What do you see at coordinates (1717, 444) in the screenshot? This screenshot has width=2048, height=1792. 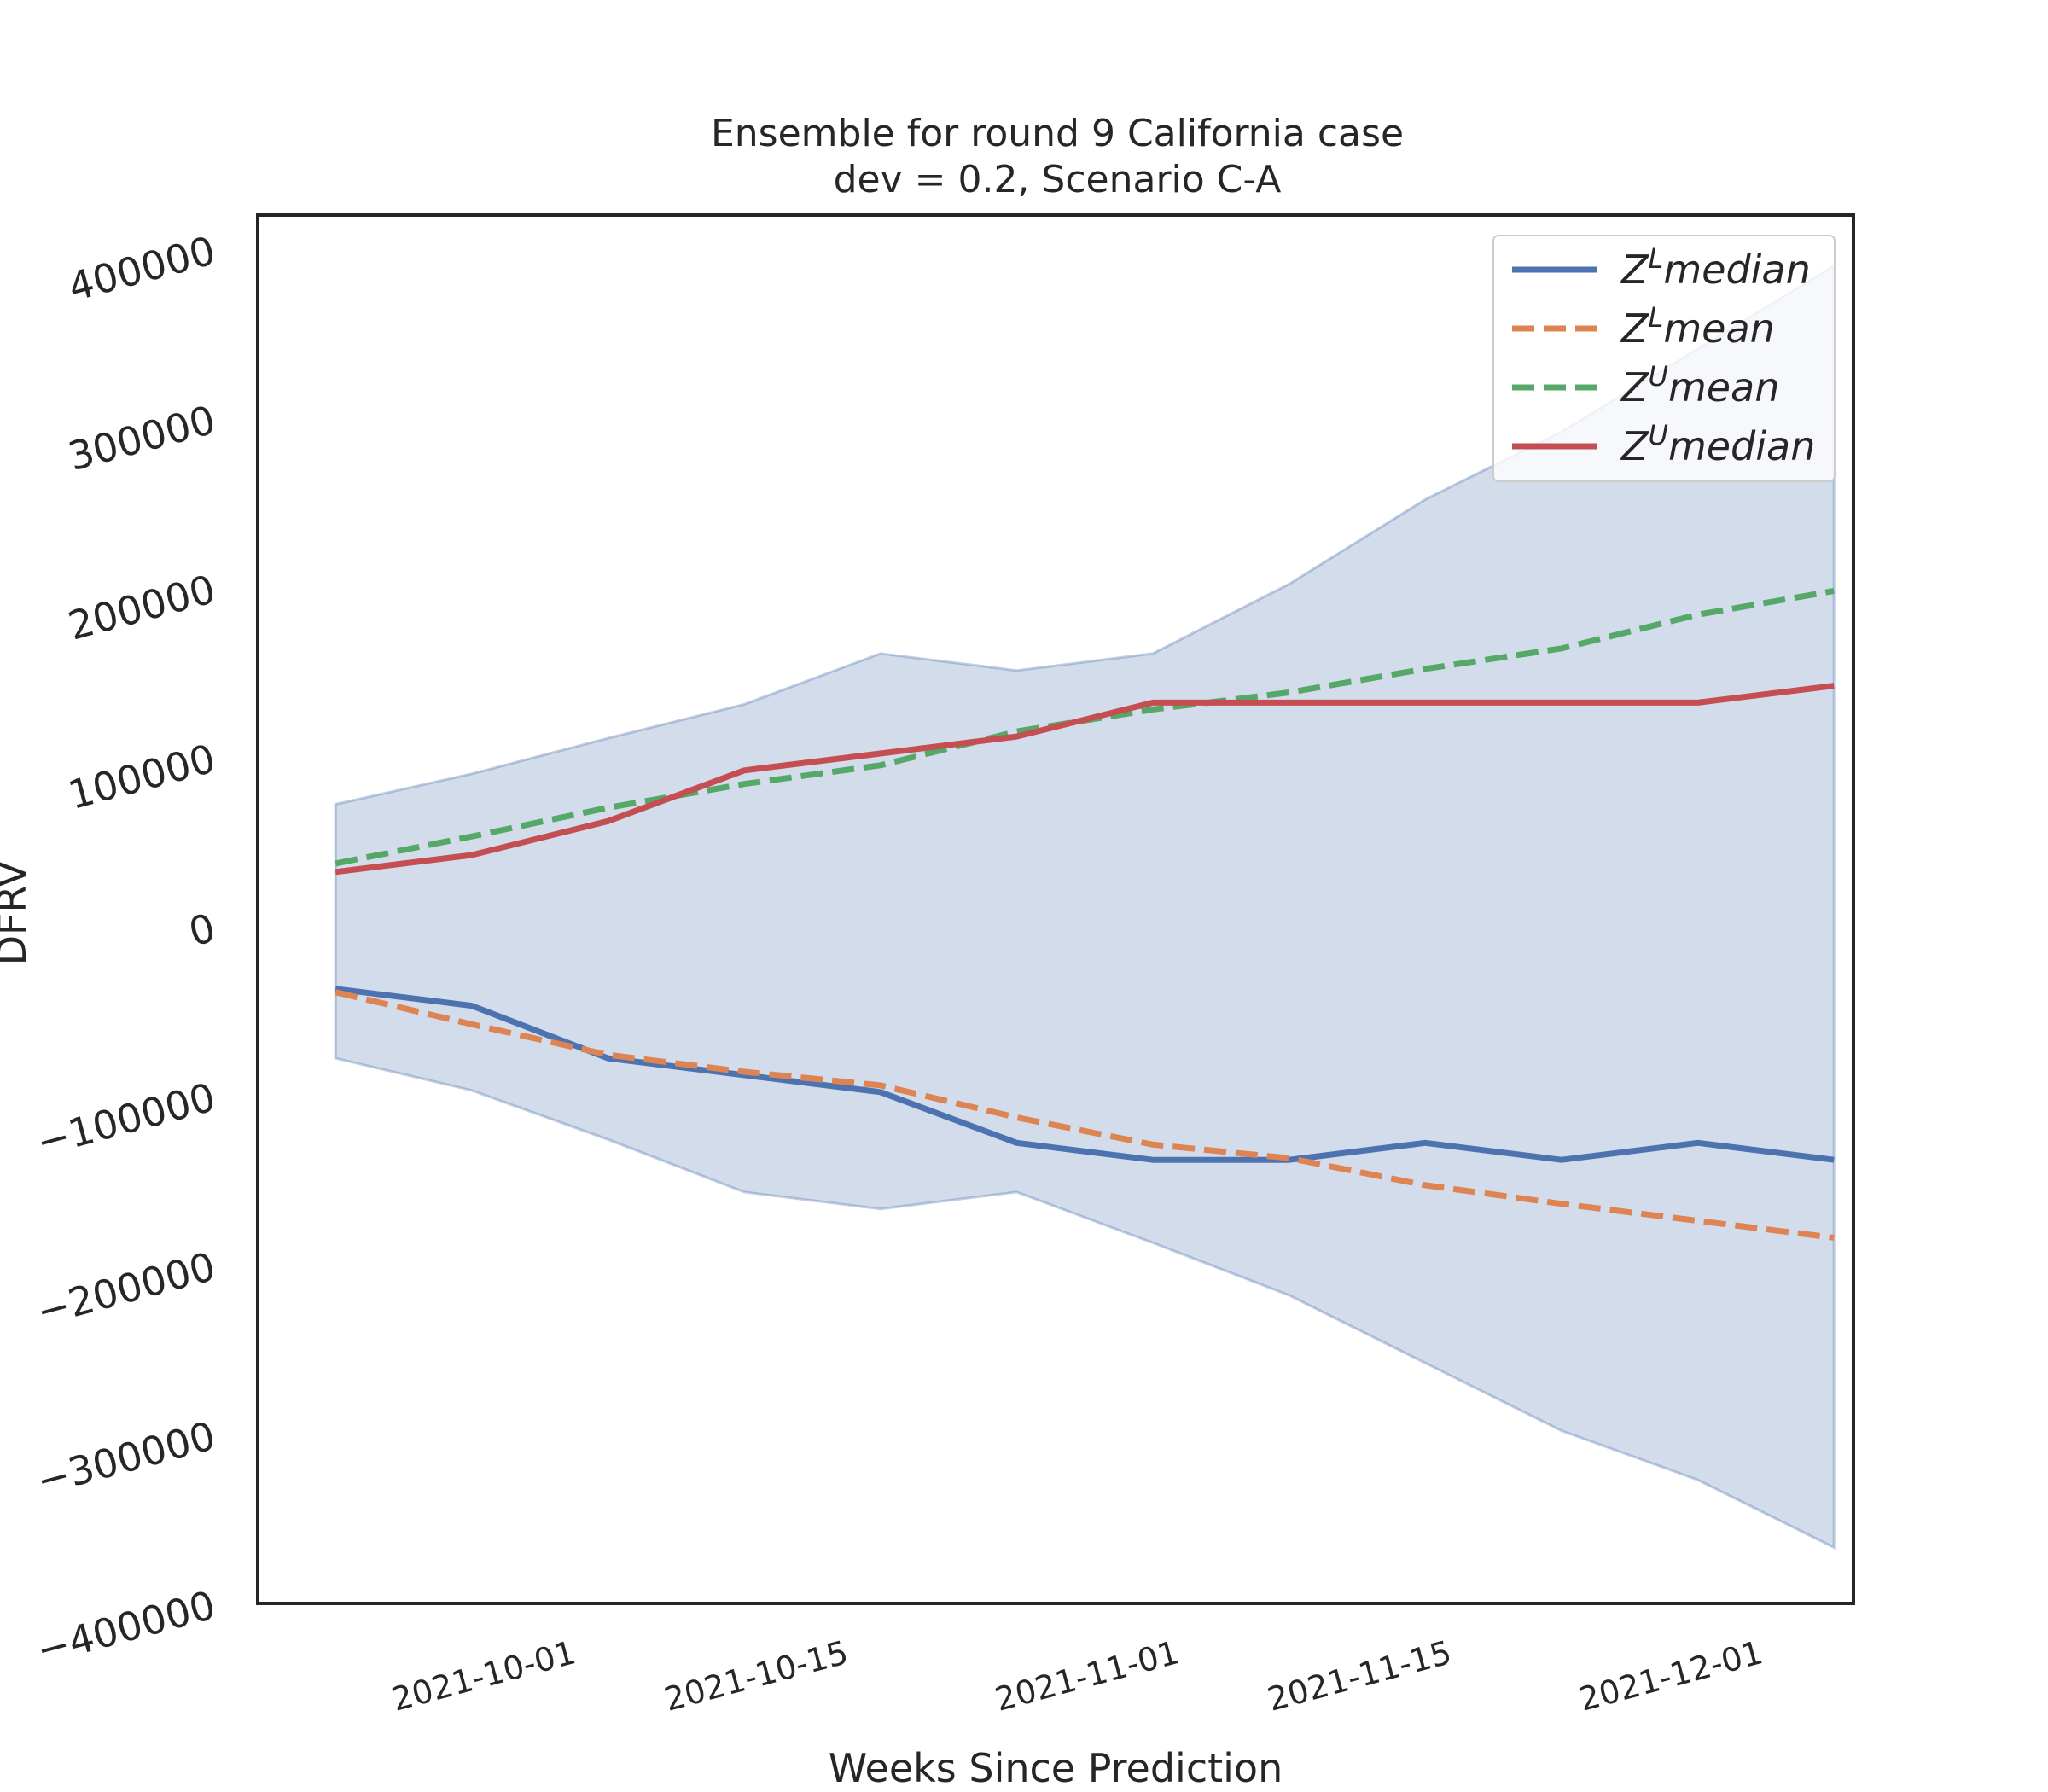 I see `legend-label: ZUmedian` at bounding box center [1717, 444].